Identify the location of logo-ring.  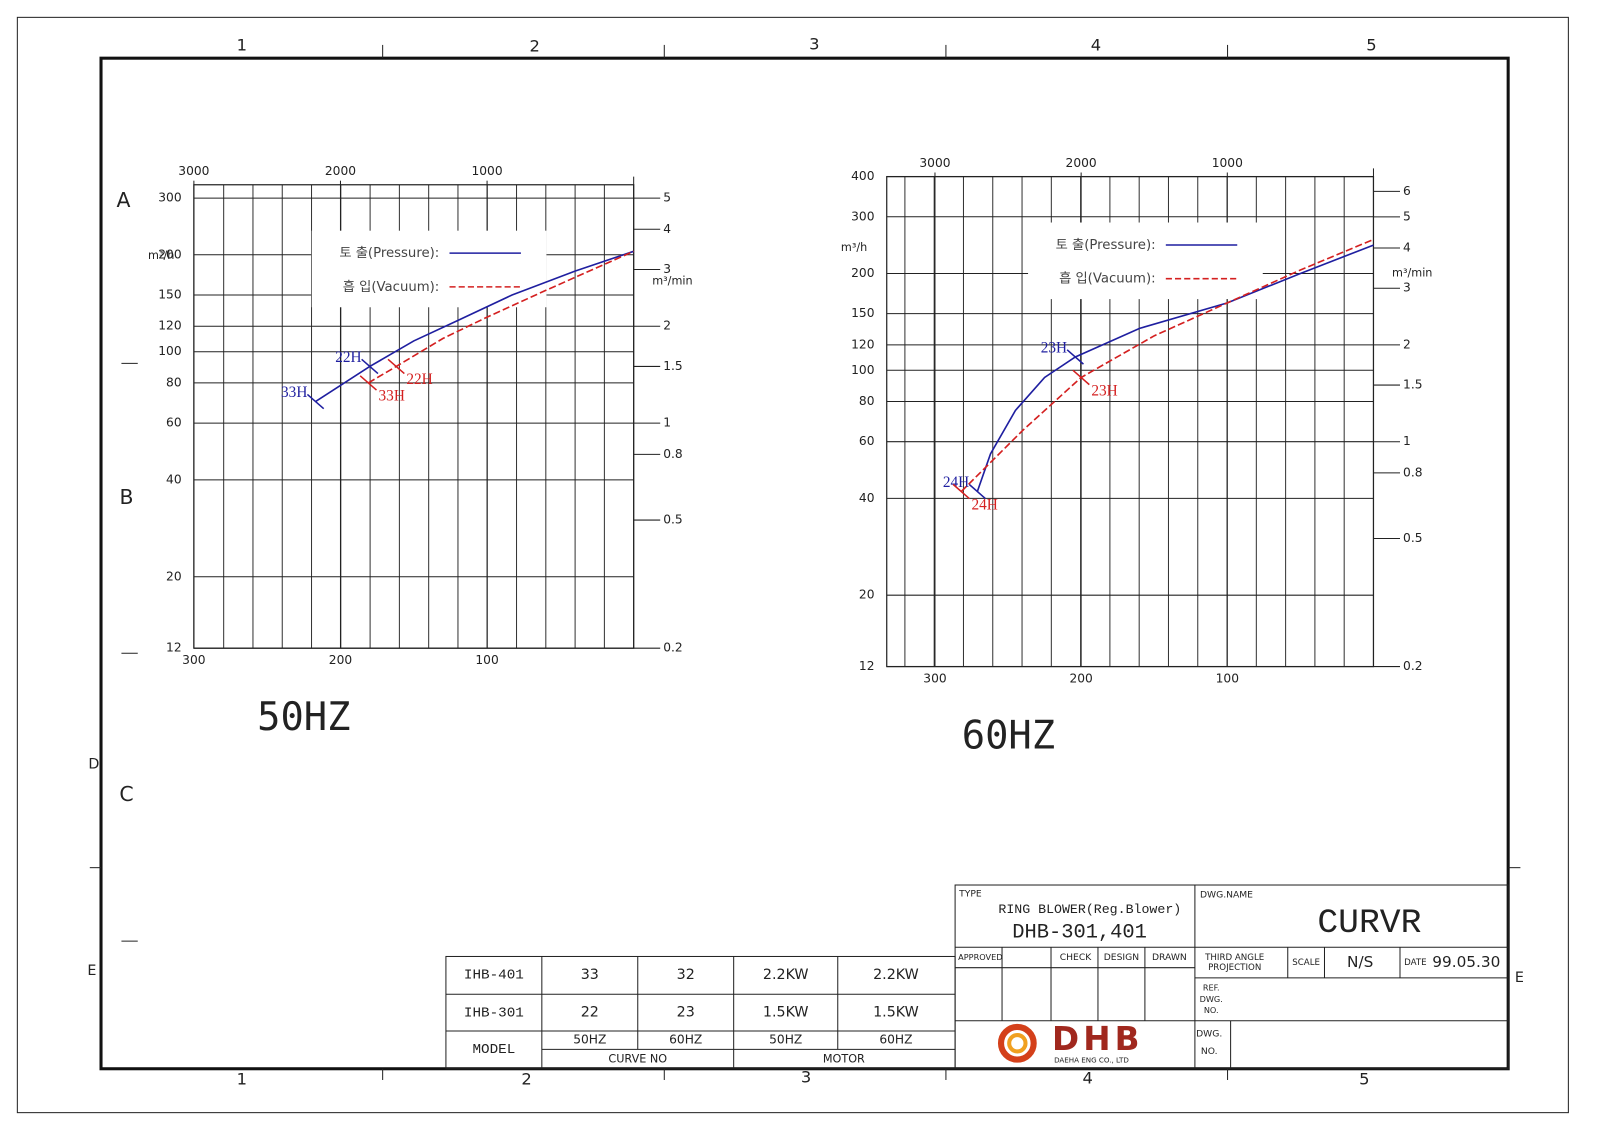
(1017, 1043).